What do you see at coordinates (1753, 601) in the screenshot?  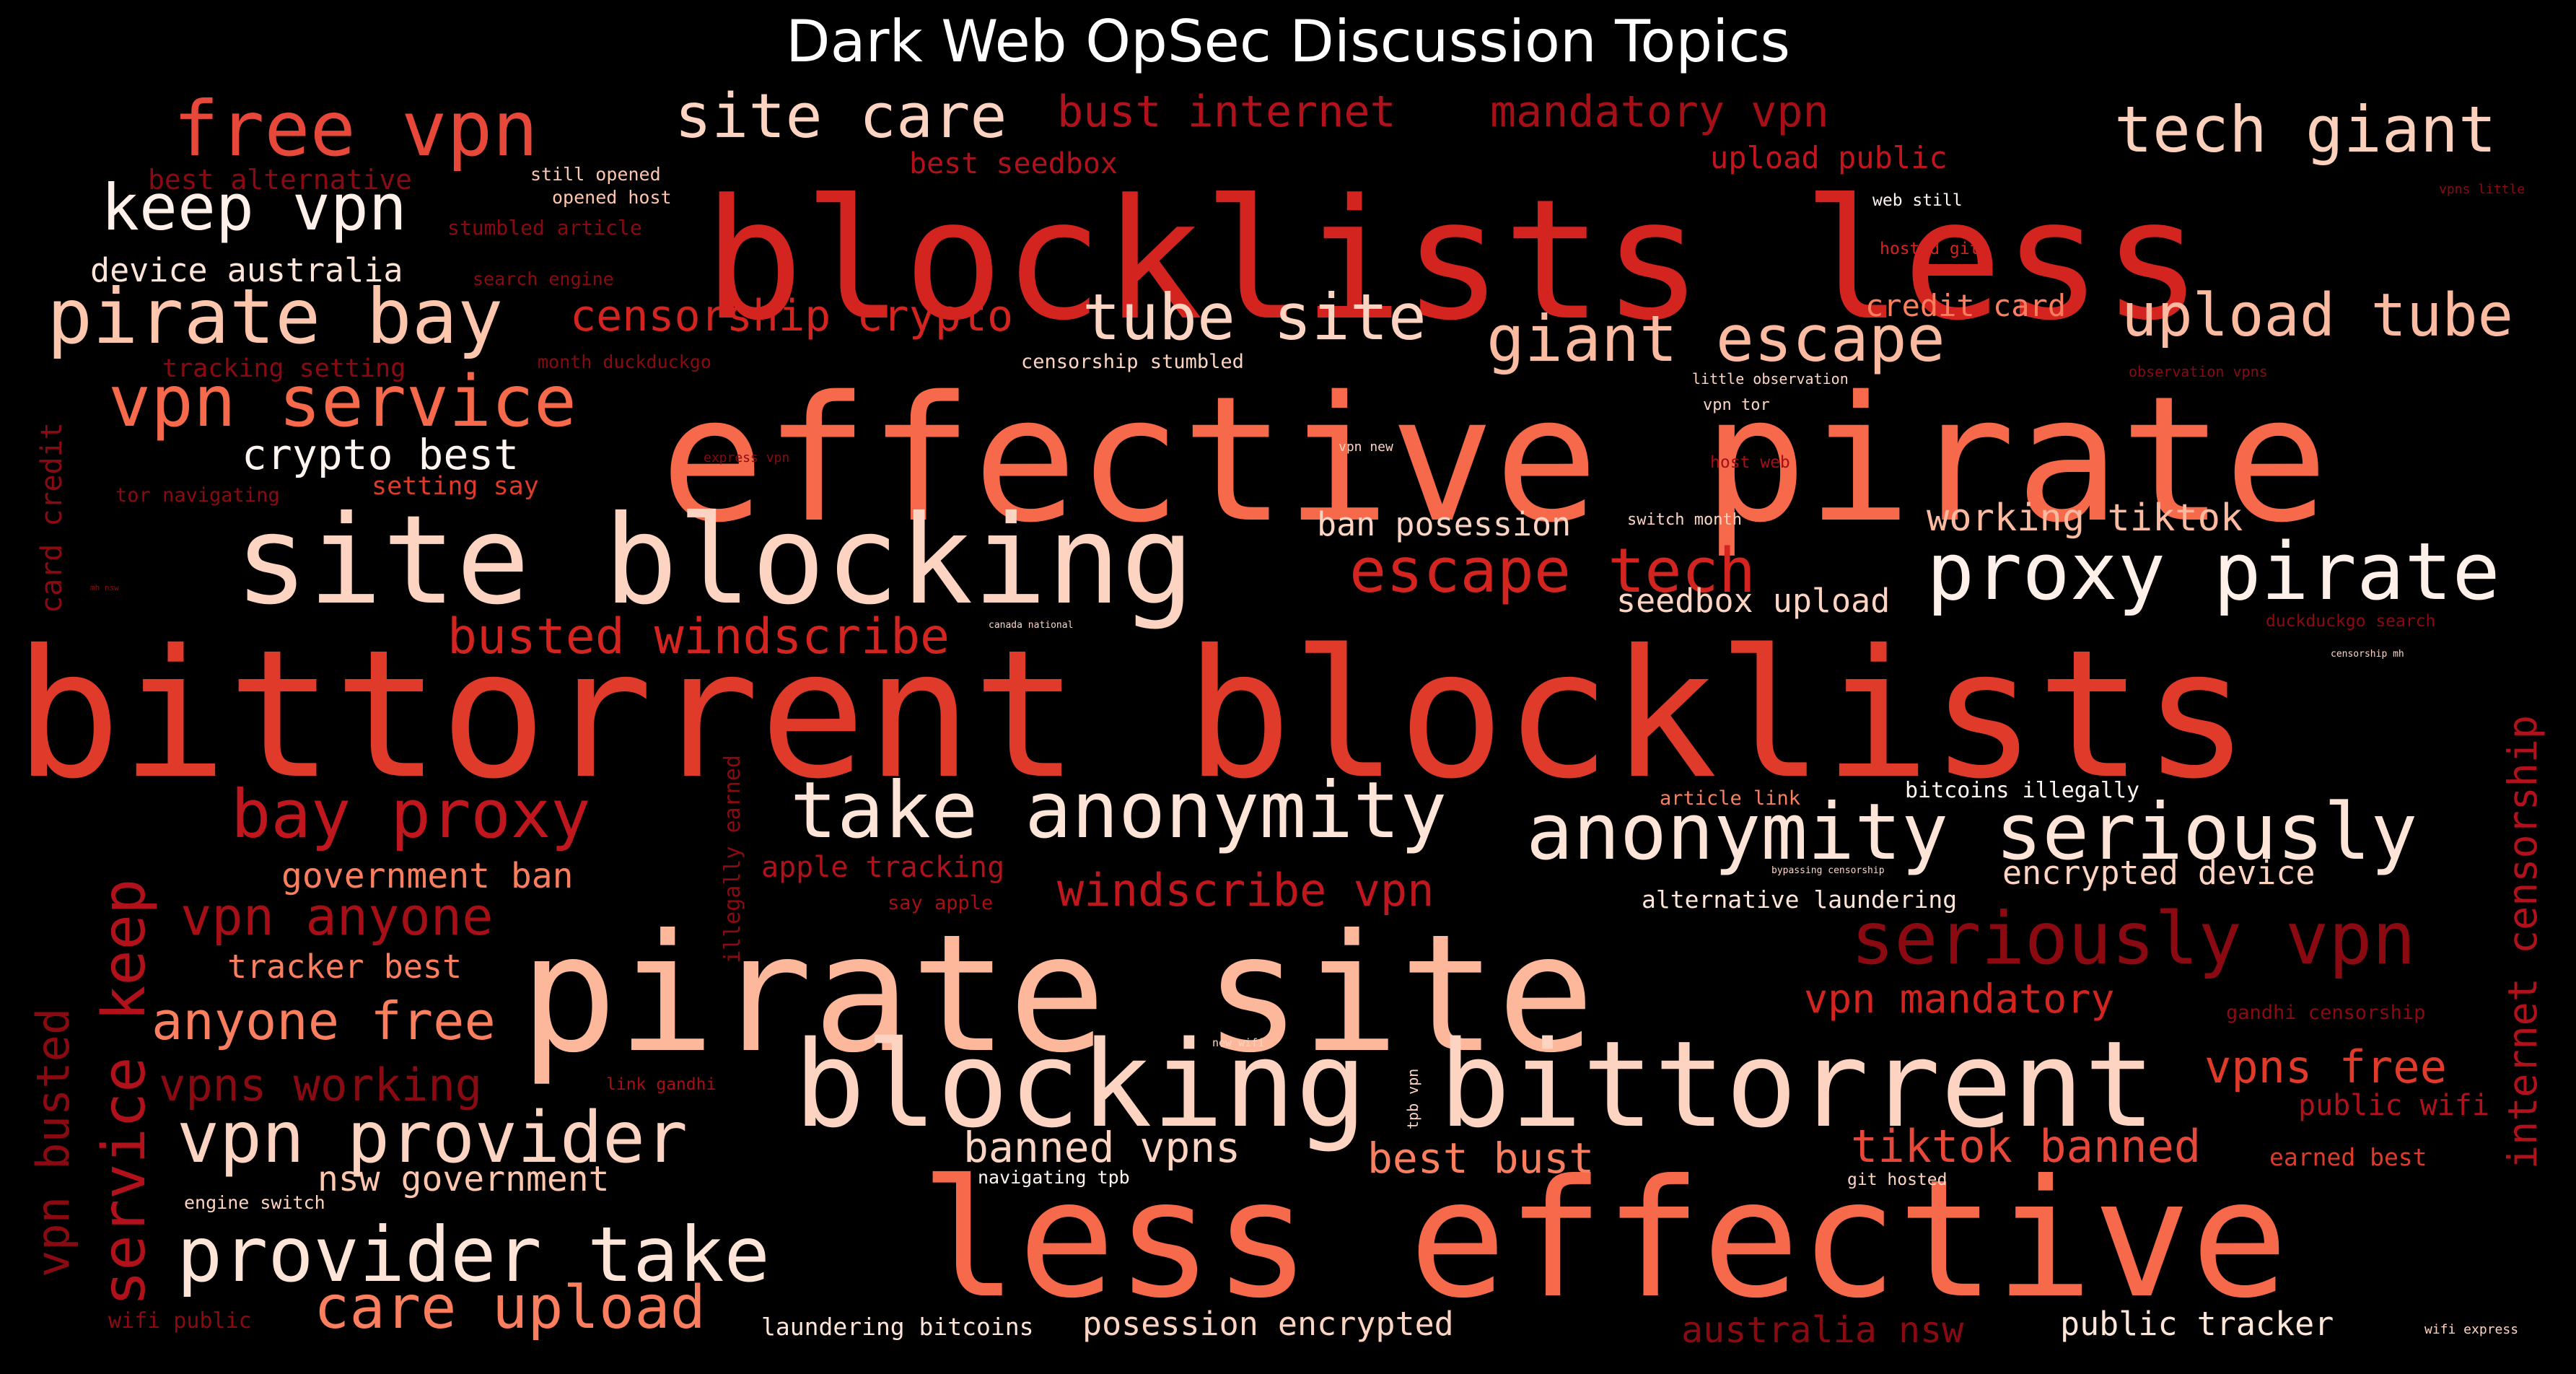 I see `word-seedbox-upload: seedbox upload` at bounding box center [1753, 601].